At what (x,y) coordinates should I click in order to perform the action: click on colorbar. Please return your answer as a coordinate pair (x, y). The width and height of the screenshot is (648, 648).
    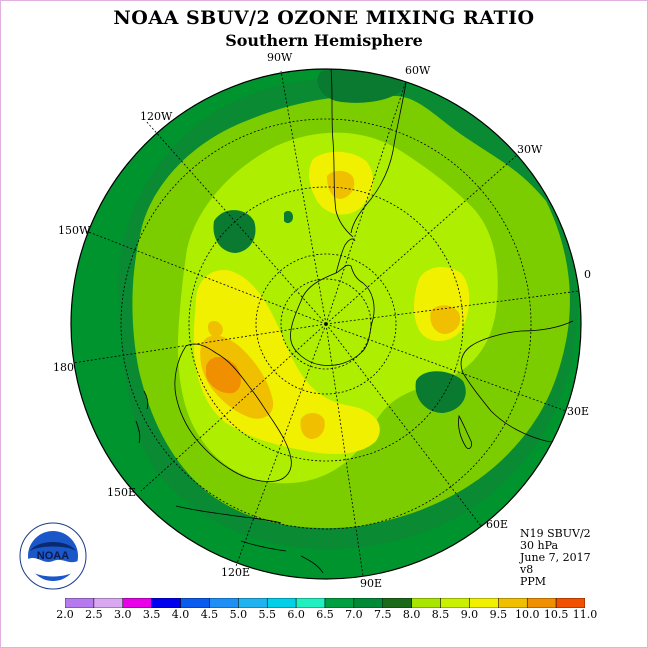
    Looking at the image, I should click on (325, 603).